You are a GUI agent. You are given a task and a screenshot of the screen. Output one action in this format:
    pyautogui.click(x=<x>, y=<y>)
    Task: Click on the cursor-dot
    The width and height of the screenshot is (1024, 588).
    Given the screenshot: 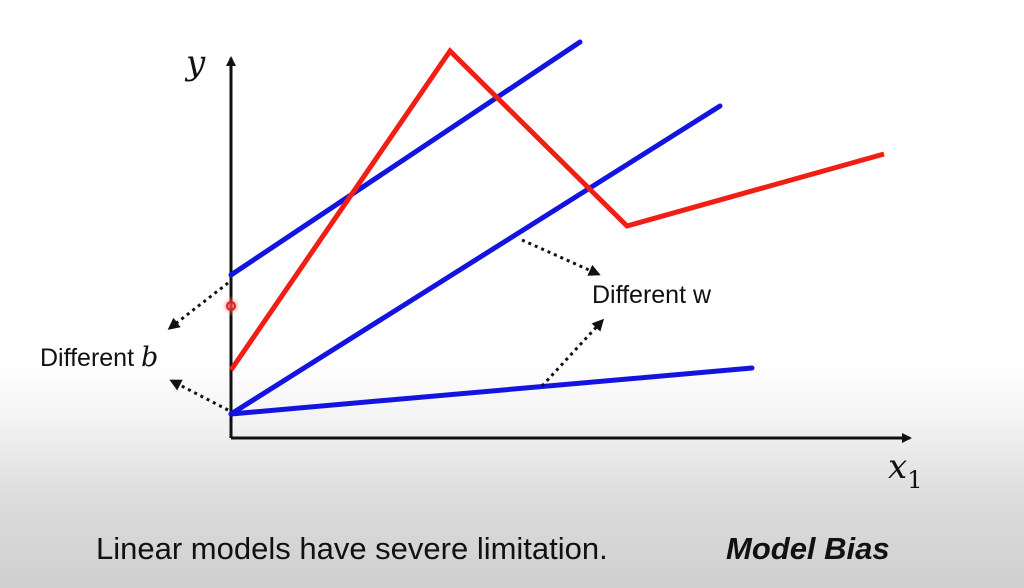 What is the action you would take?
    pyautogui.click(x=231, y=306)
    